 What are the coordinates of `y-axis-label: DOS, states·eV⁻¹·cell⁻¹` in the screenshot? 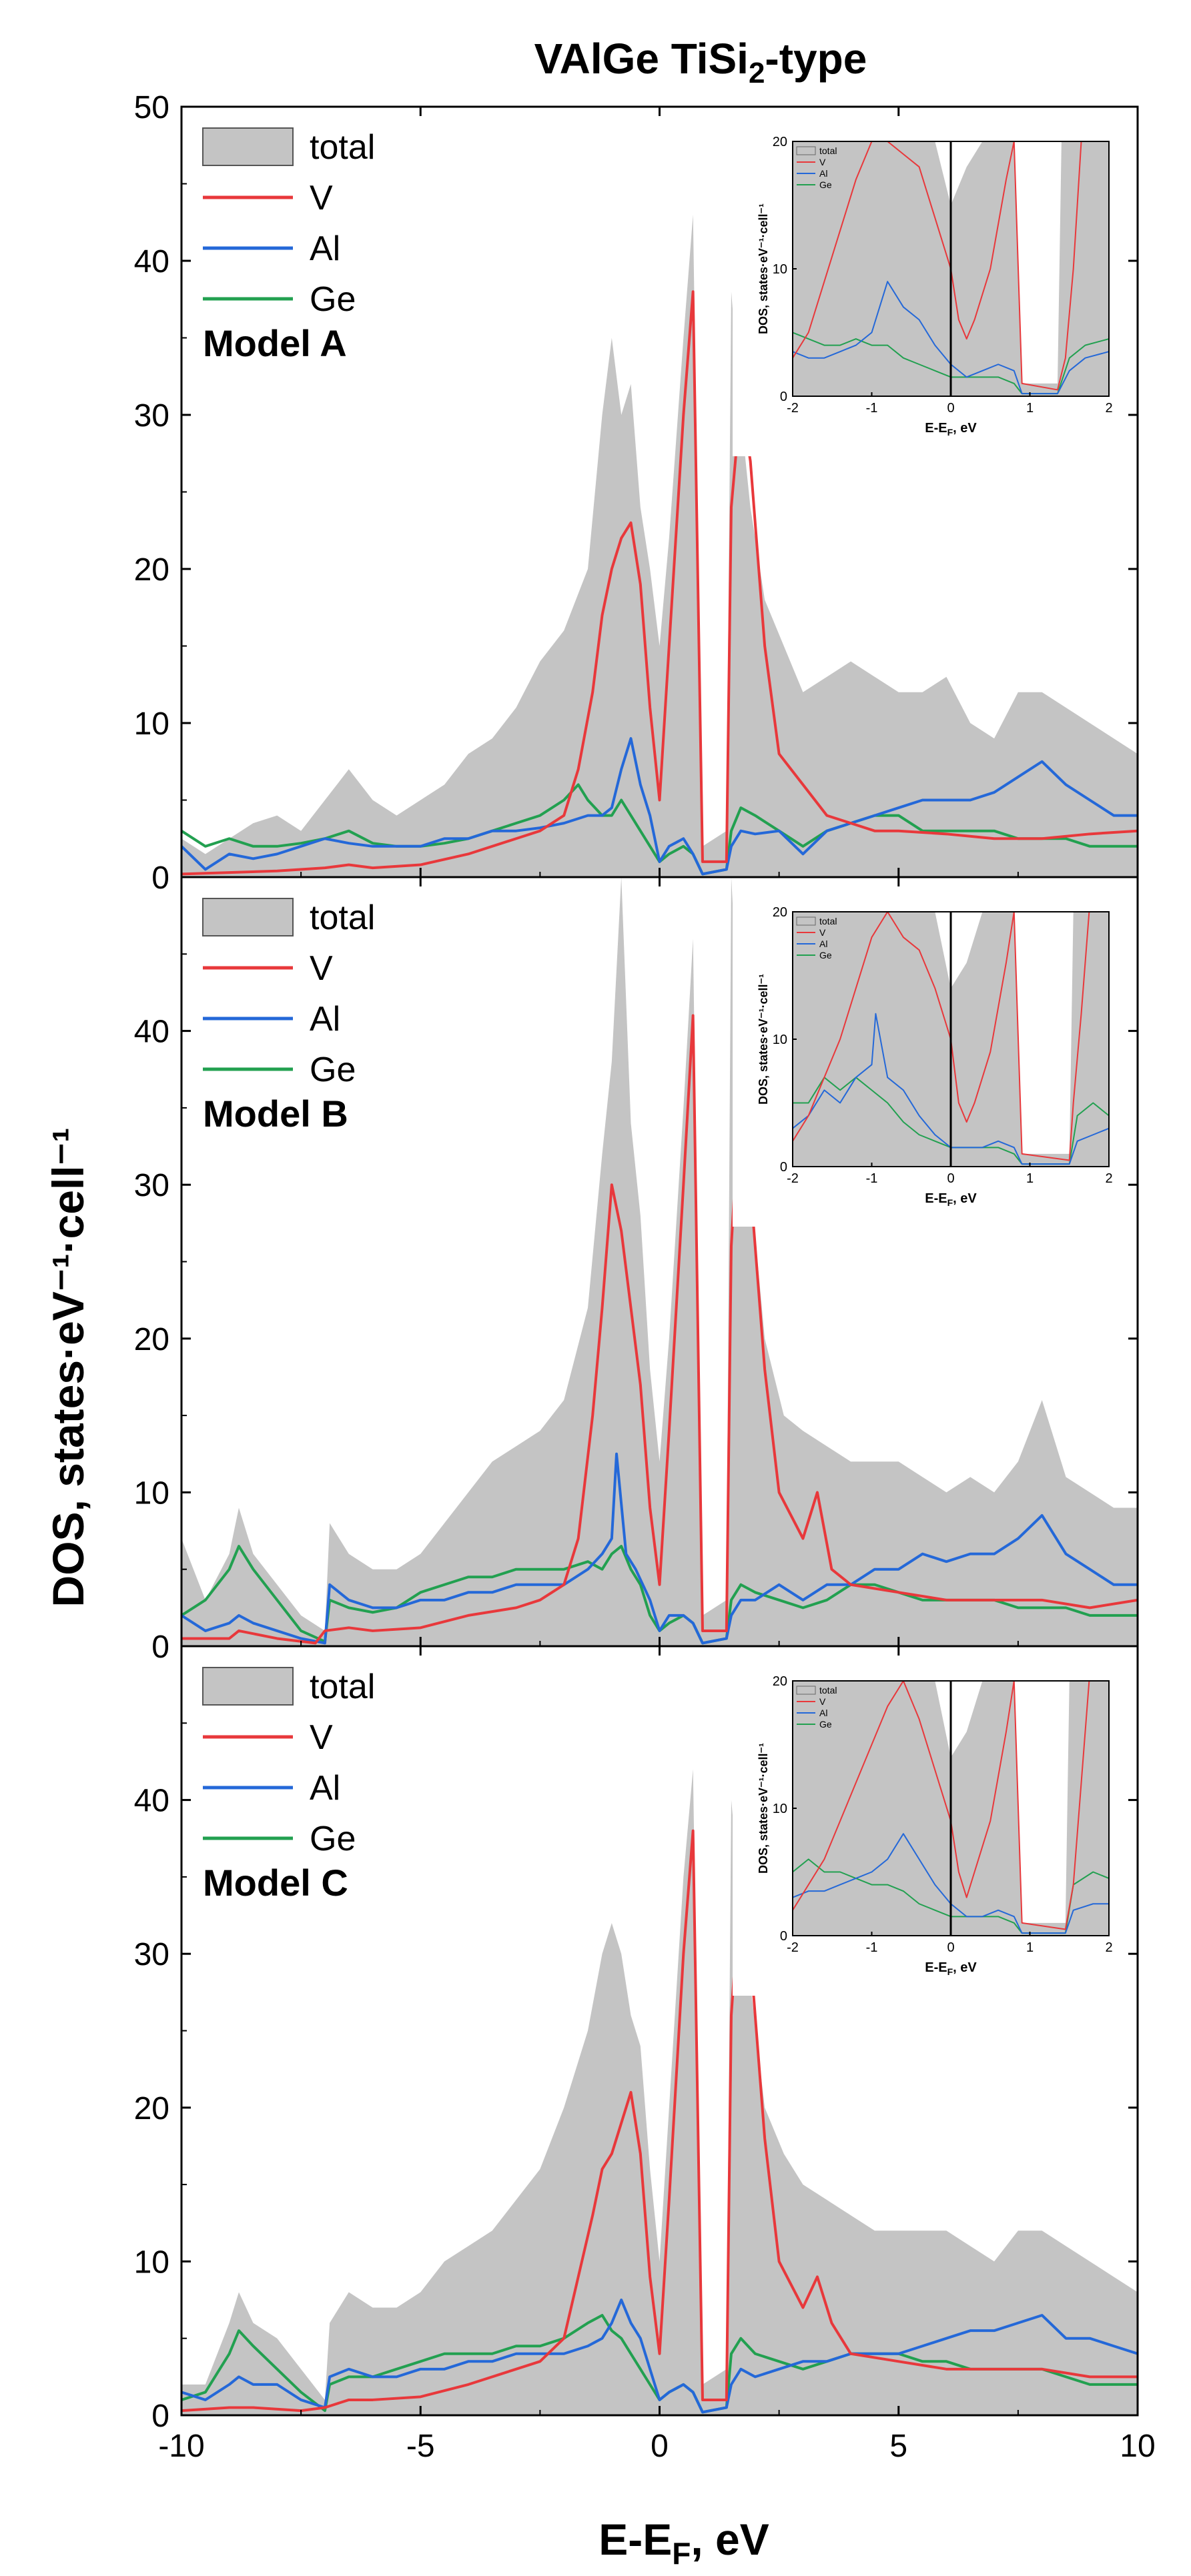 It's located at (68, 1367).